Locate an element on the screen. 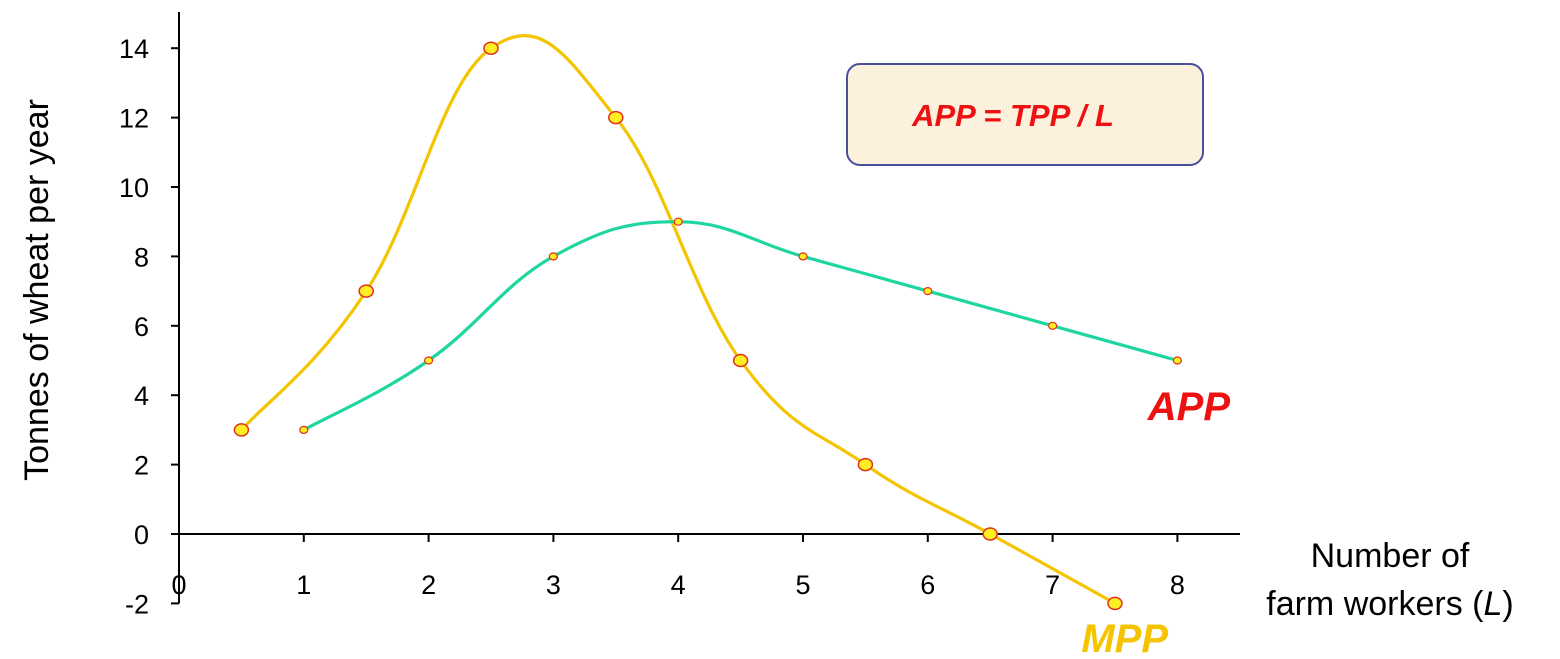 Image resolution: width=1560 pixels, height=659 pixels. x-tick-label: 0 is located at coordinates (178, 585).